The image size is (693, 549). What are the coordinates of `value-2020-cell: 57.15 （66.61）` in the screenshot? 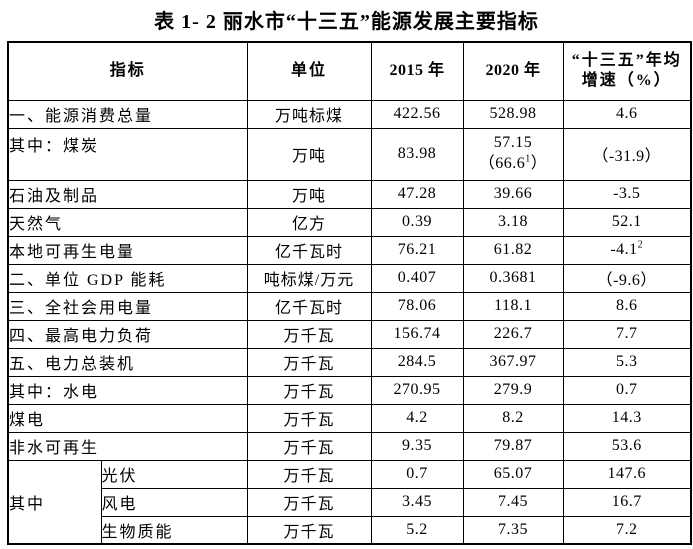 It's located at (513, 154).